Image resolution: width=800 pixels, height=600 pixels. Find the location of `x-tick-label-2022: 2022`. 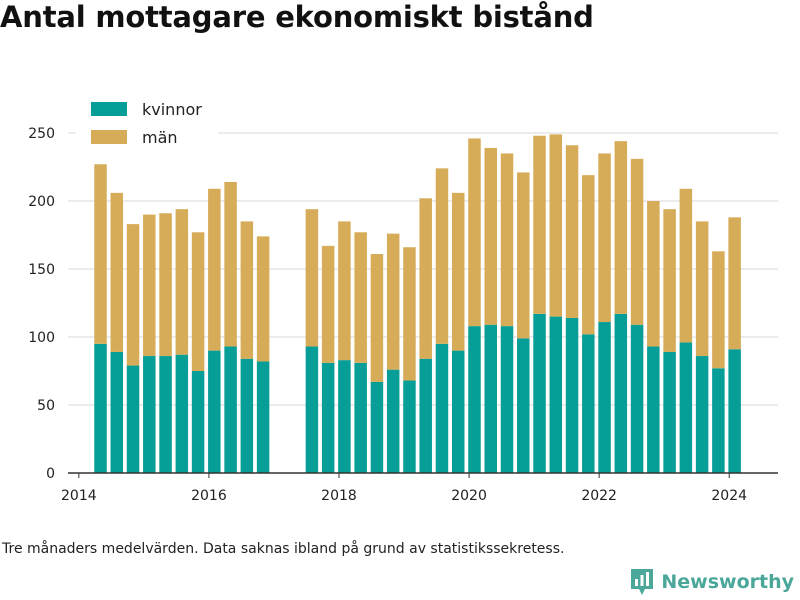

x-tick-label-2022: 2022 is located at coordinates (599, 496).